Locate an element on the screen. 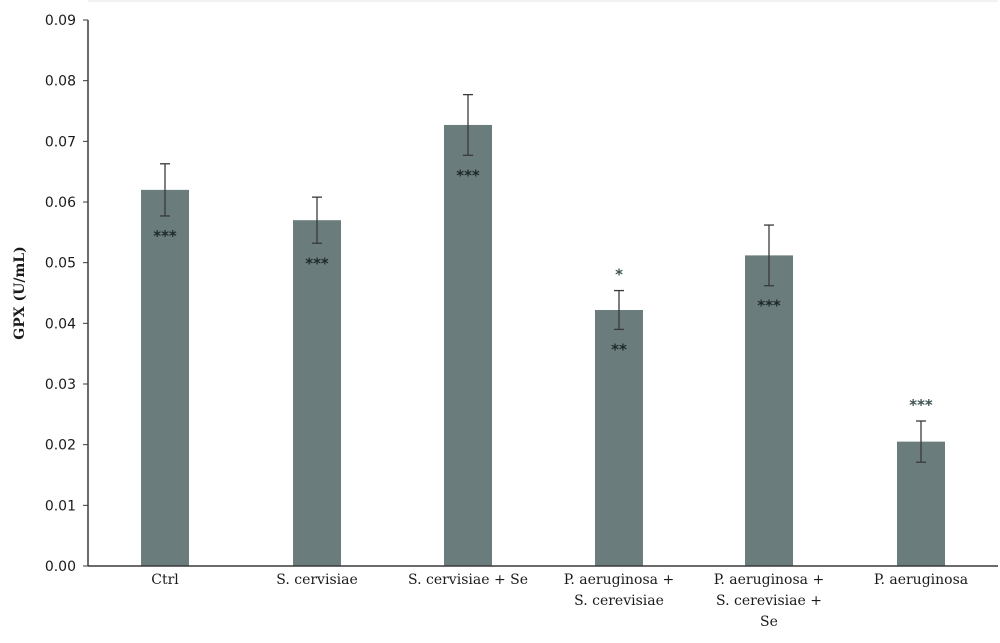  x-category-label: Se is located at coordinates (769, 622).